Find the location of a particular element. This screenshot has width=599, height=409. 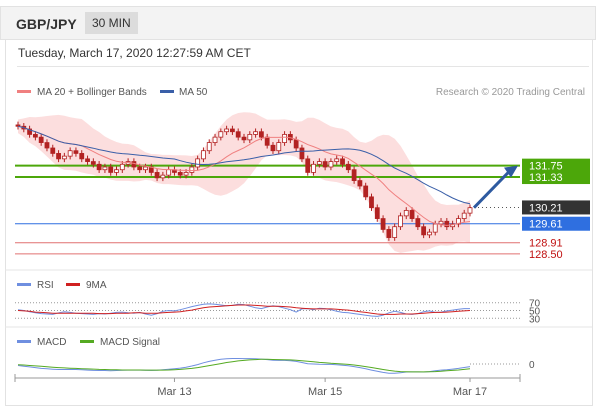

x-tick-label: Mar 15 is located at coordinates (325, 392).